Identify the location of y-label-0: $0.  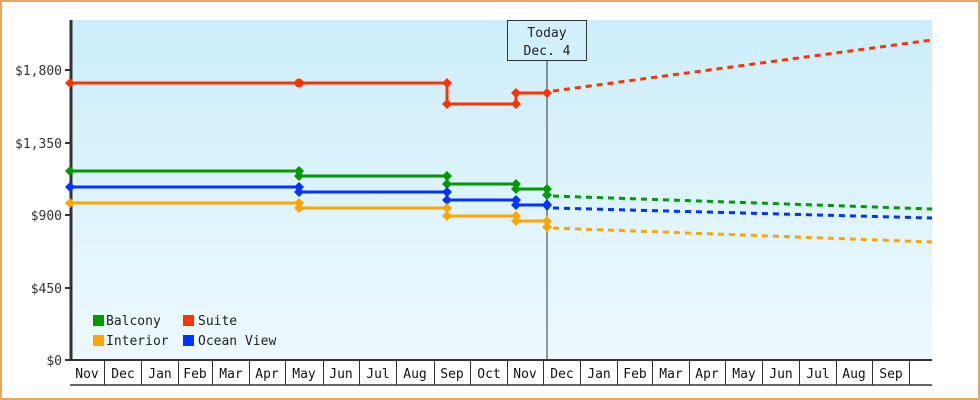
(54, 361).